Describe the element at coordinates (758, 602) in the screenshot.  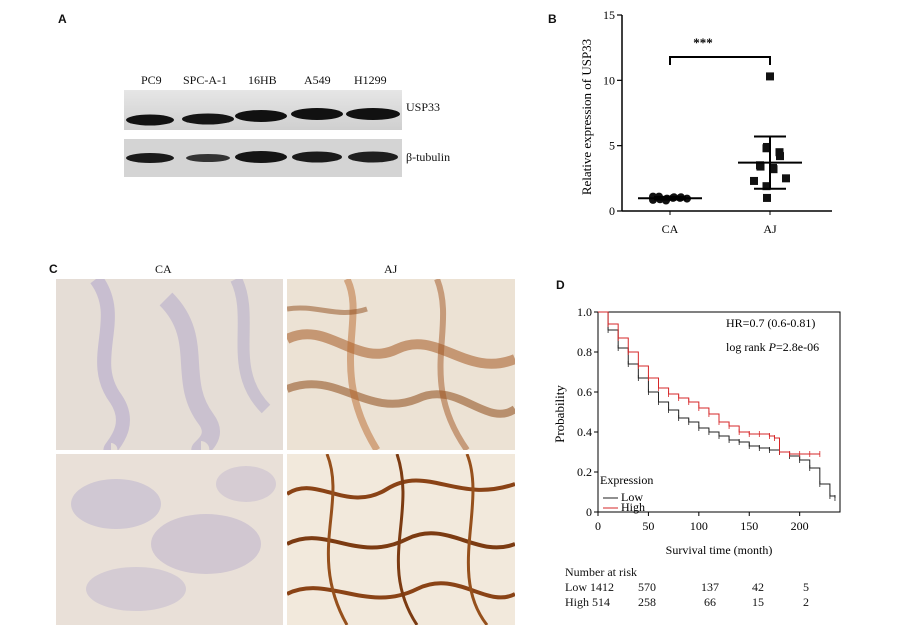
I see `risk-row-high-value: 15` at that location.